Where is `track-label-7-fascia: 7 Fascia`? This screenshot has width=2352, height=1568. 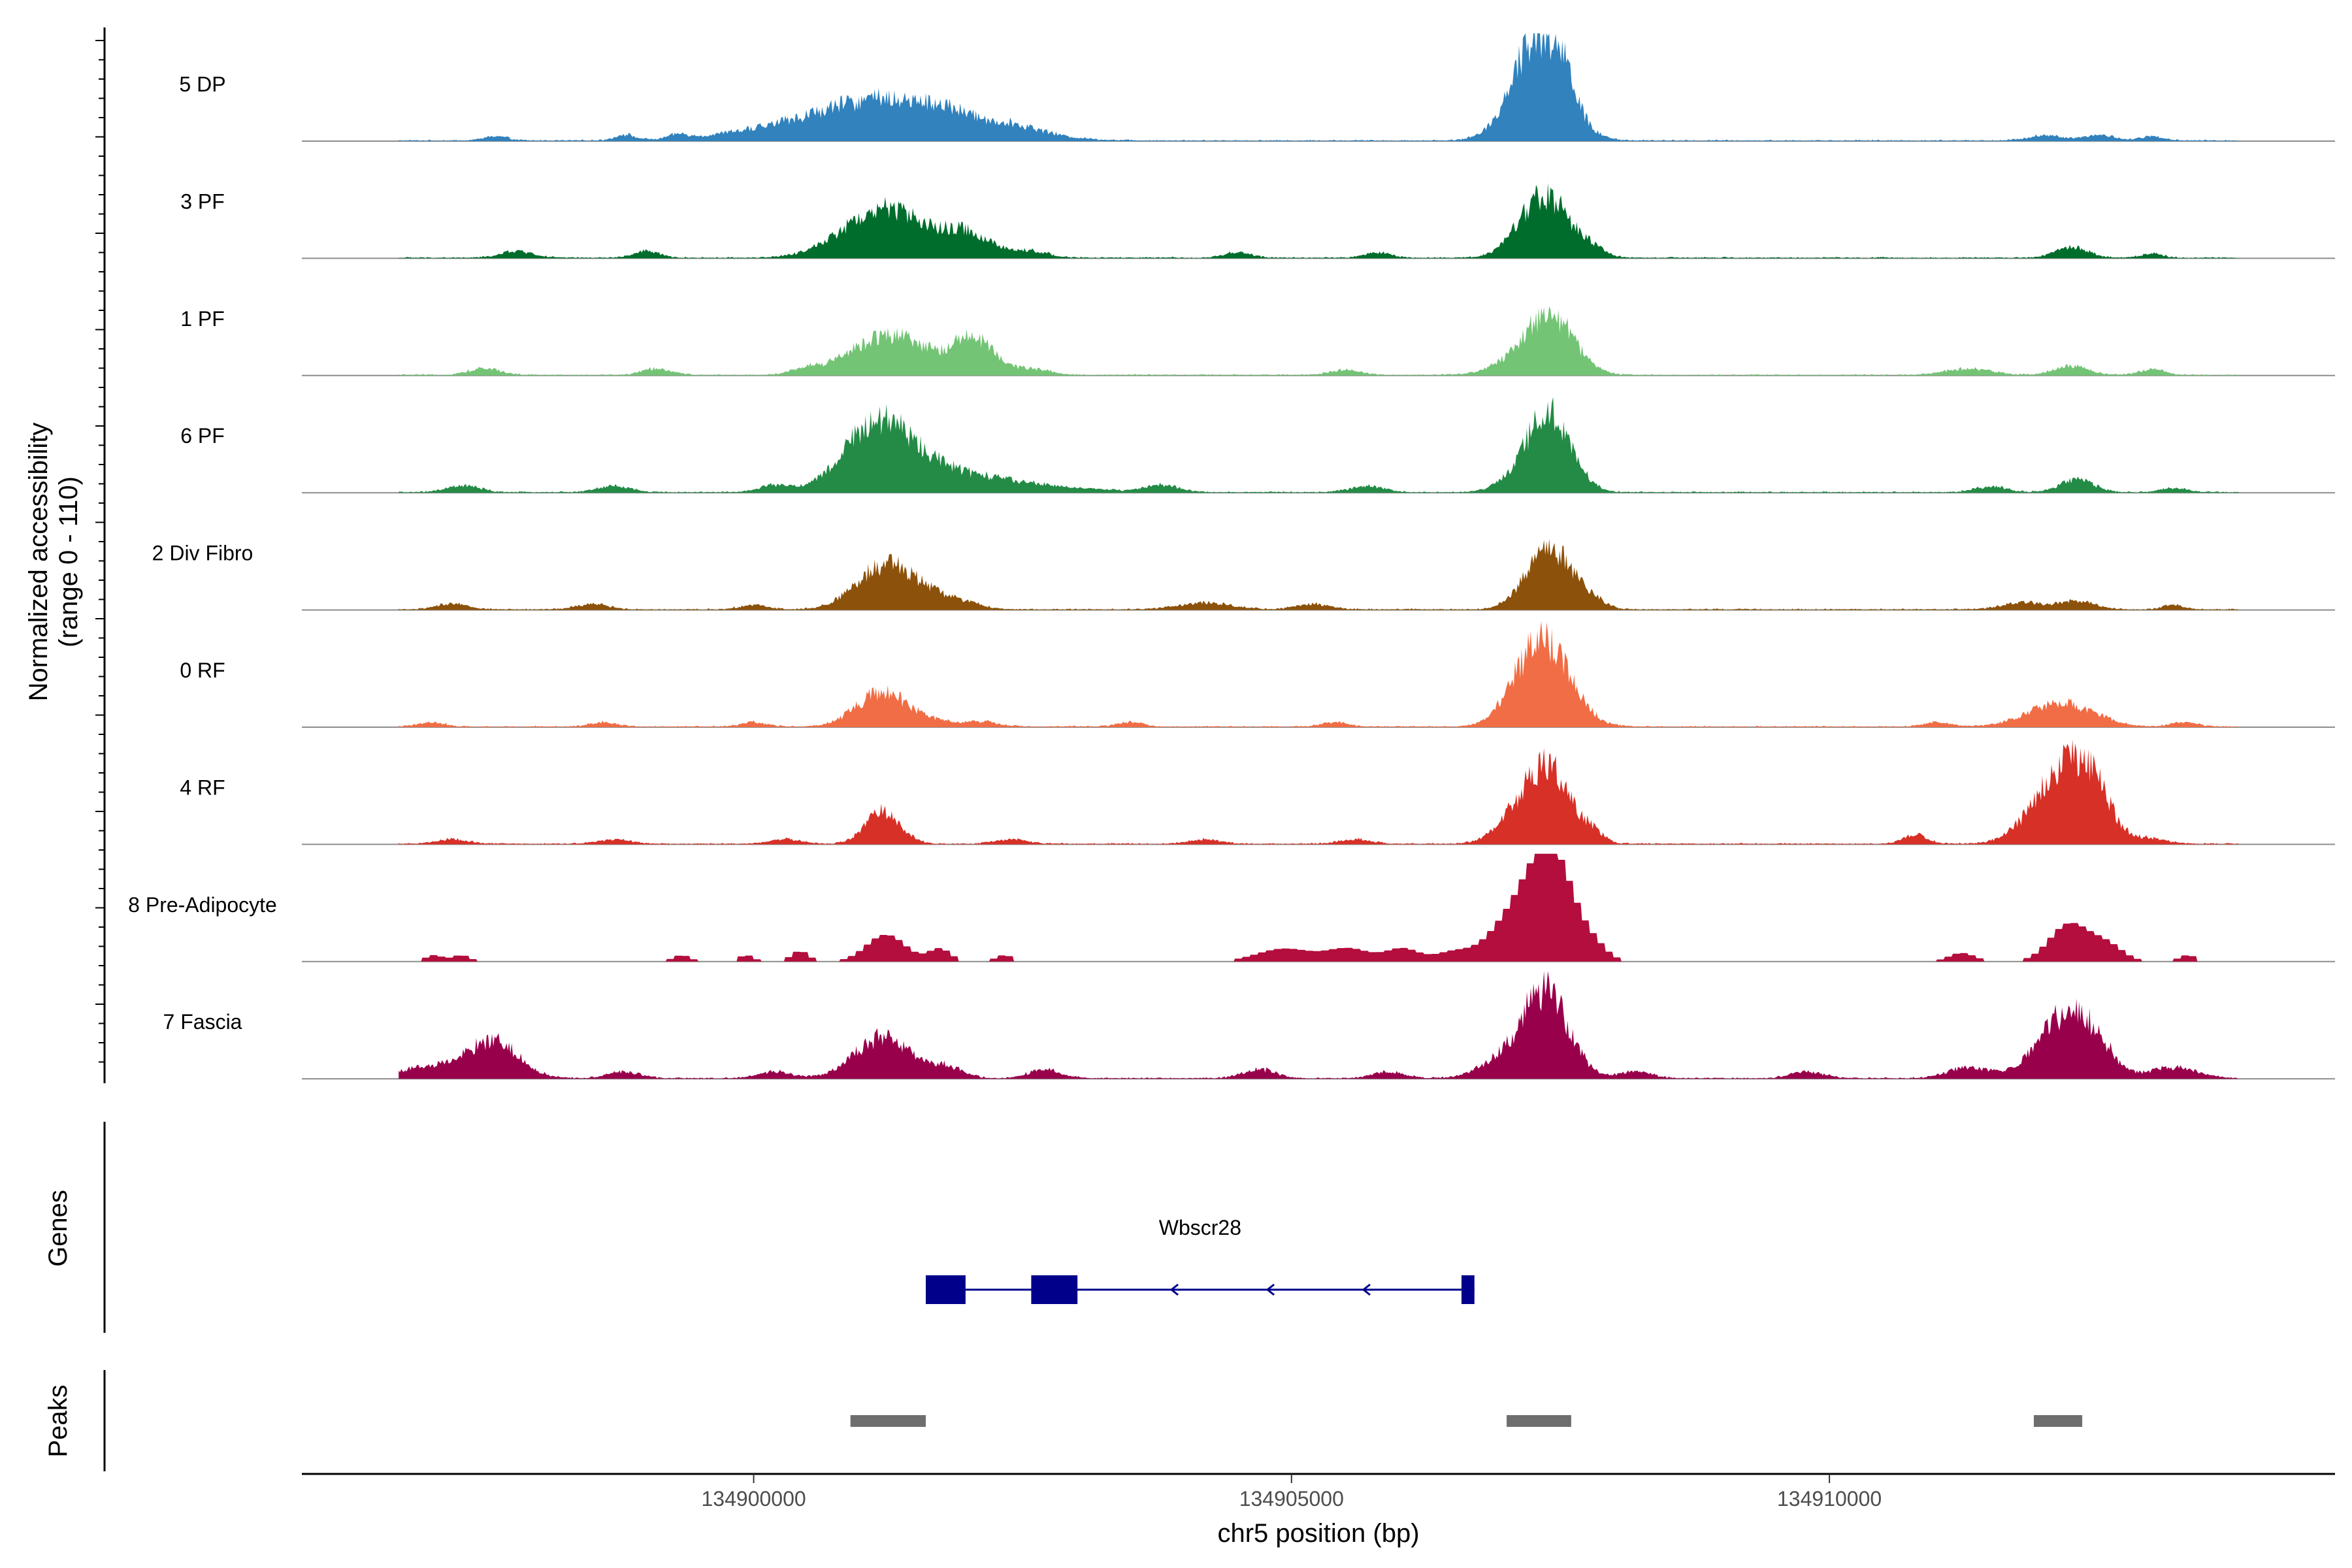 track-label-7-fascia: 7 Fascia is located at coordinates (202, 1022).